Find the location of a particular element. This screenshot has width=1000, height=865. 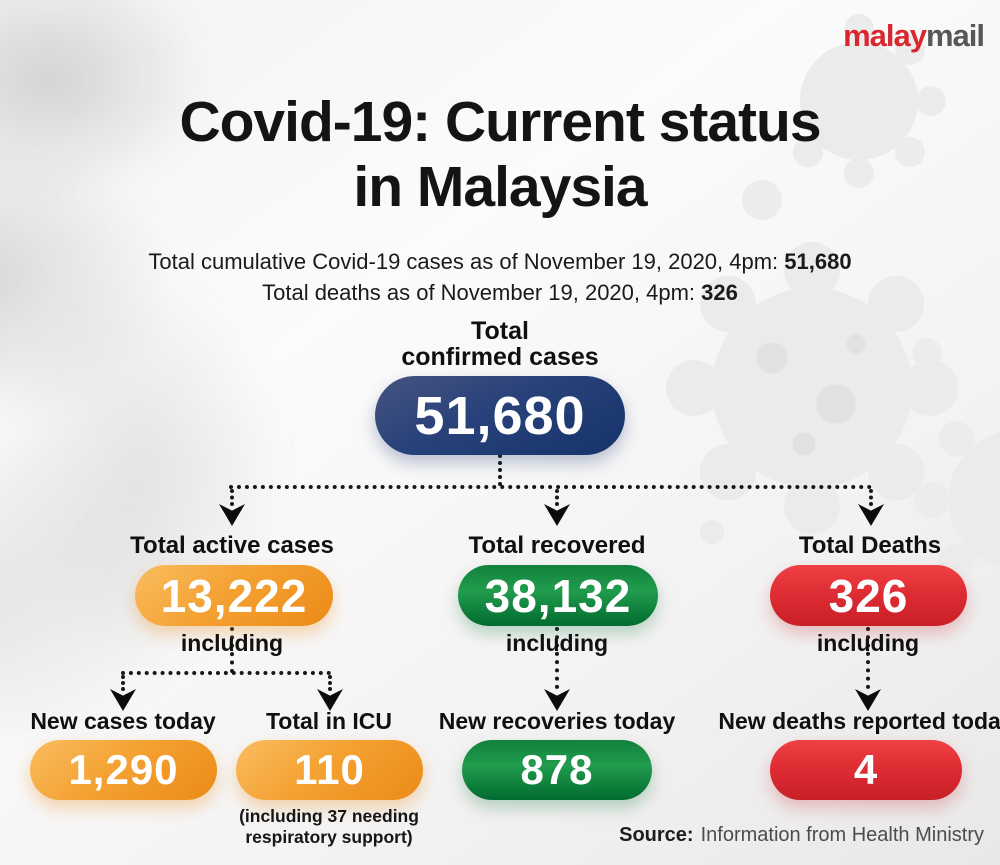

total-recovered-value: 38,132 is located at coordinates (558, 595).